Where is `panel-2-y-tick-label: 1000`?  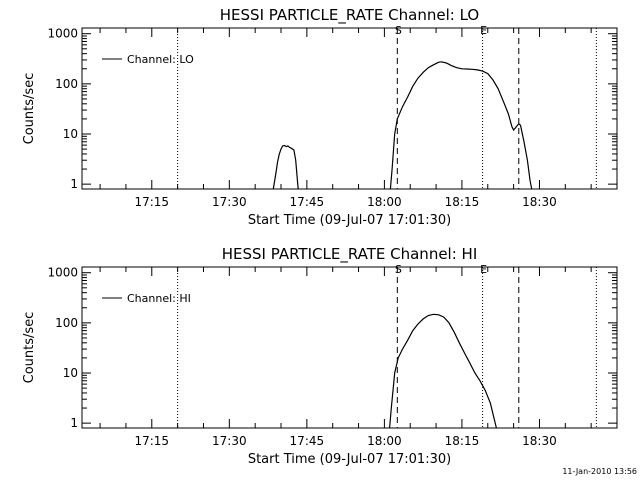 panel-2-y-tick-label: 1000 is located at coordinates (62, 273).